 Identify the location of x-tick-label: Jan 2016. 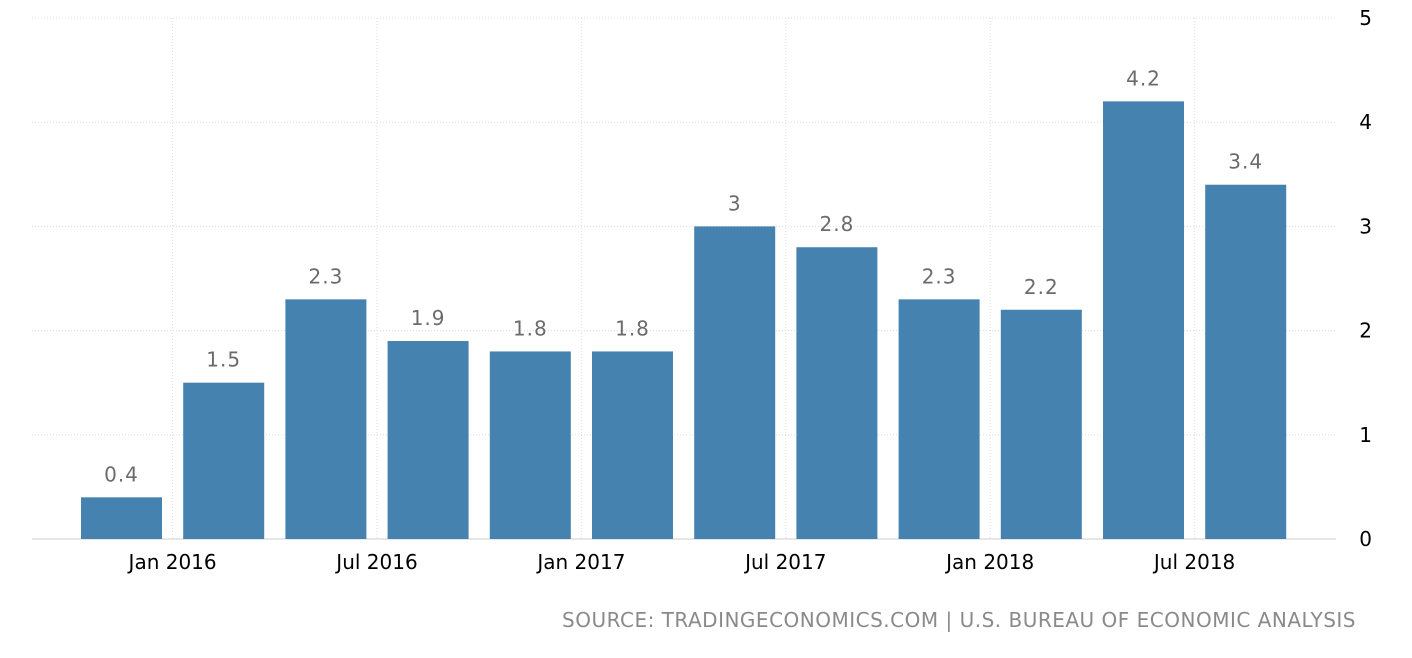
(172, 562).